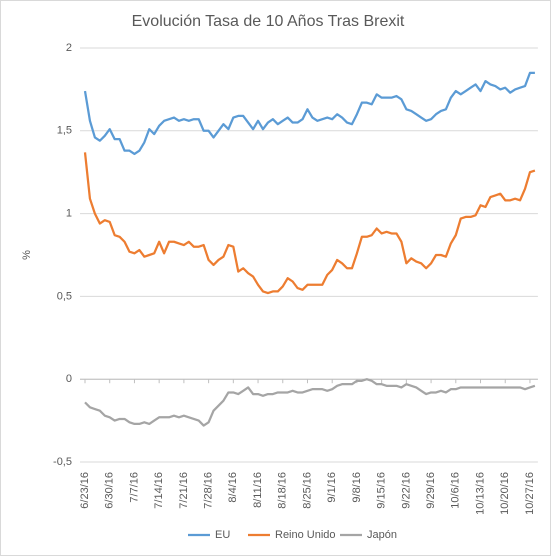  What do you see at coordinates (357, 487) in the screenshot?
I see `x-tick-label: 9/8/16` at bounding box center [357, 487].